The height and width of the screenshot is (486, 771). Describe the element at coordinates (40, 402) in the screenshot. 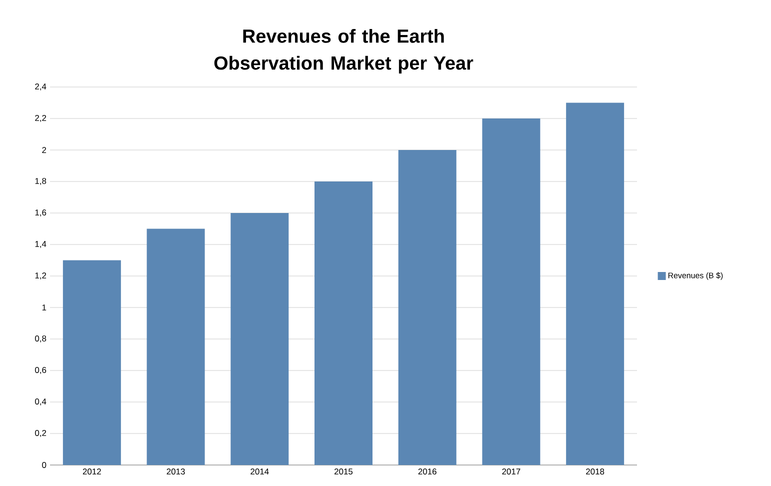

I see `y-tick-label: 0,4` at that location.